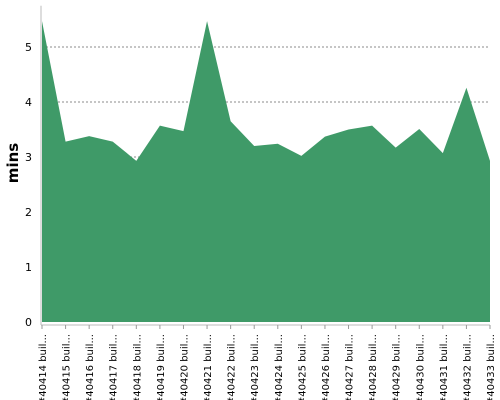 This screenshot has width=500, height=400. What do you see at coordinates (28, 212) in the screenshot?
I see `y-tick-label: 2` at bounding box center [28, 212].